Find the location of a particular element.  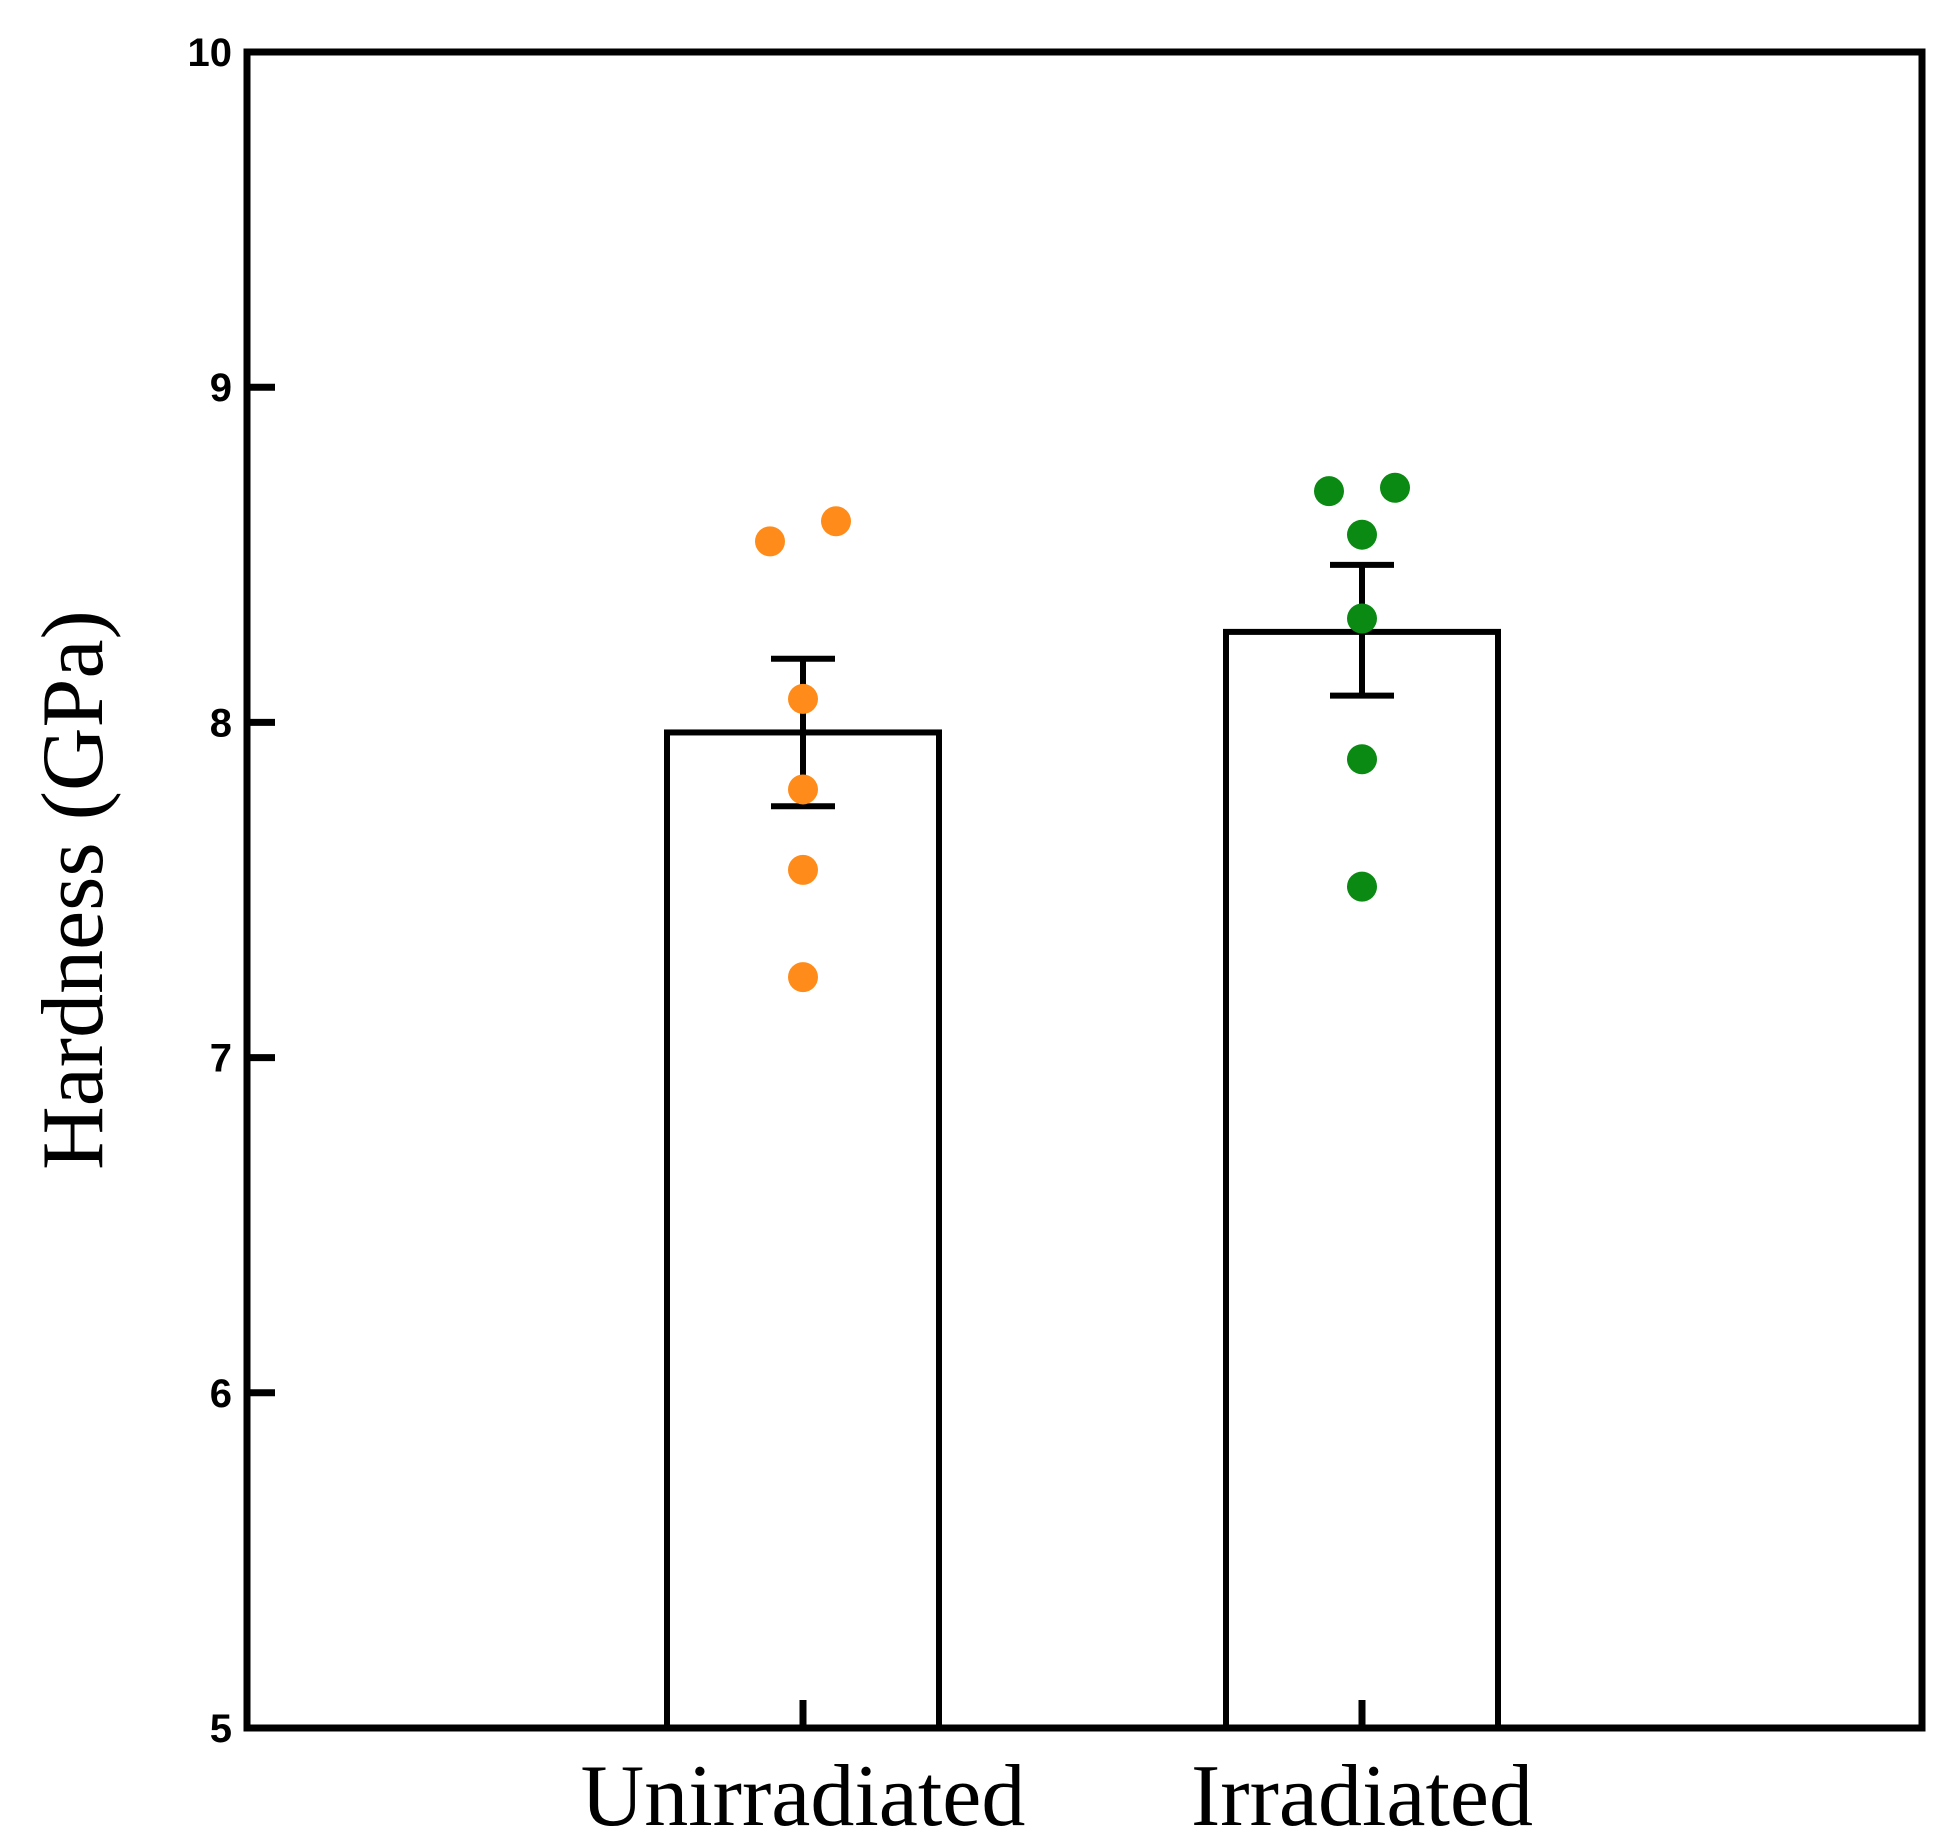

y-axis-ticks: 5 6 7 8 9 10 is located at coordinates (231, 891).